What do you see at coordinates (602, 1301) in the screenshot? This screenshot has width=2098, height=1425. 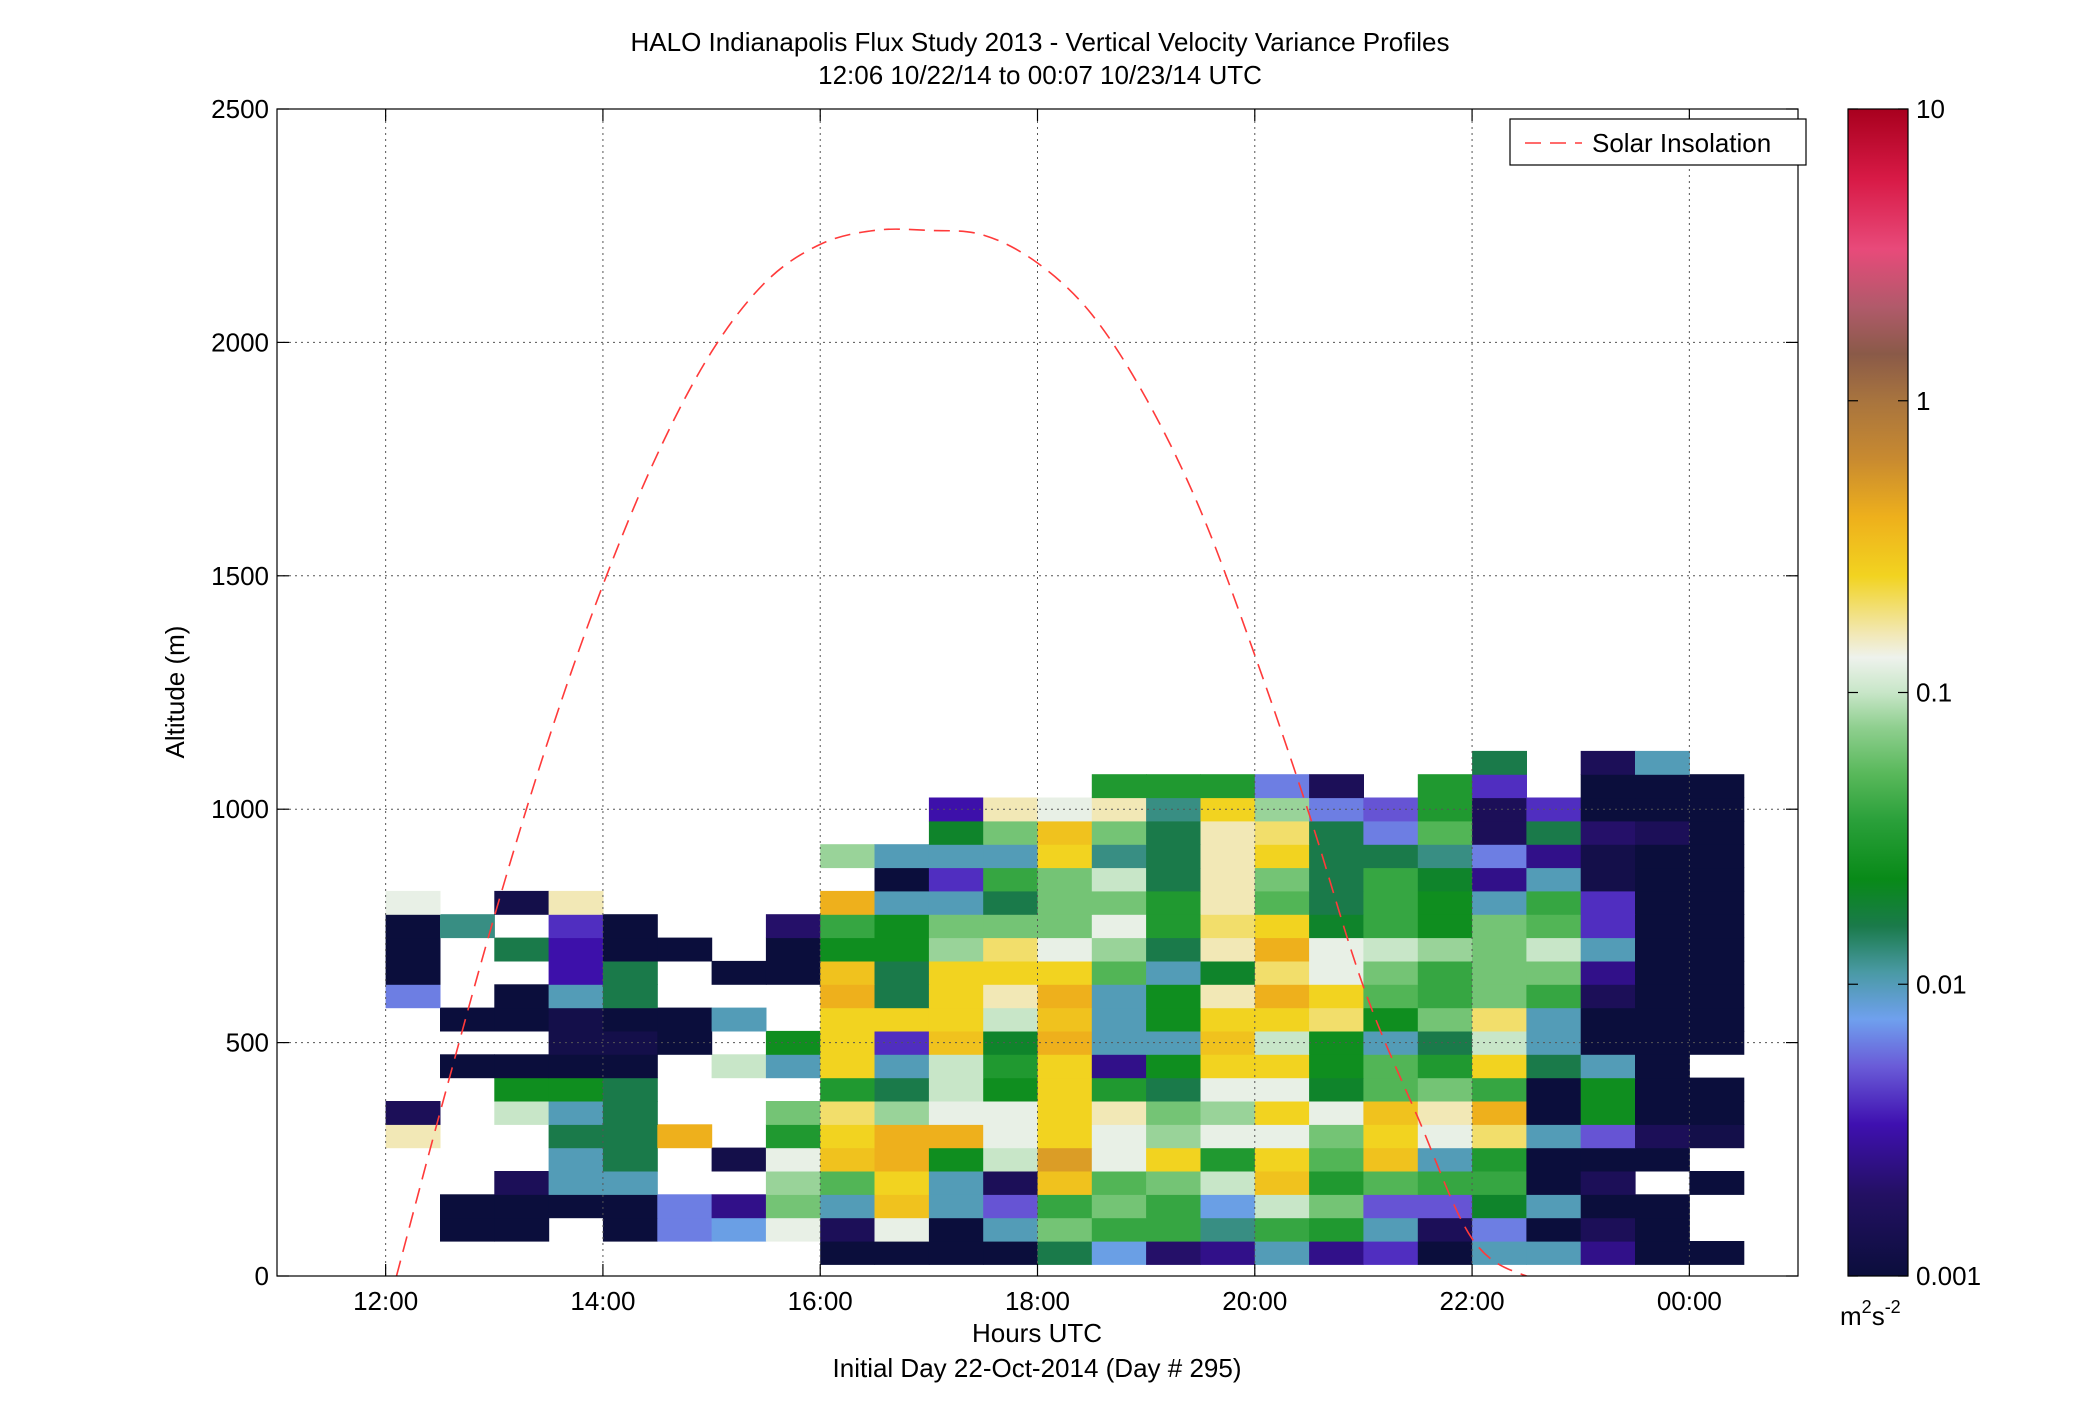 I see `x-tick-label: 14:00` at bounding box center [602, 1301].